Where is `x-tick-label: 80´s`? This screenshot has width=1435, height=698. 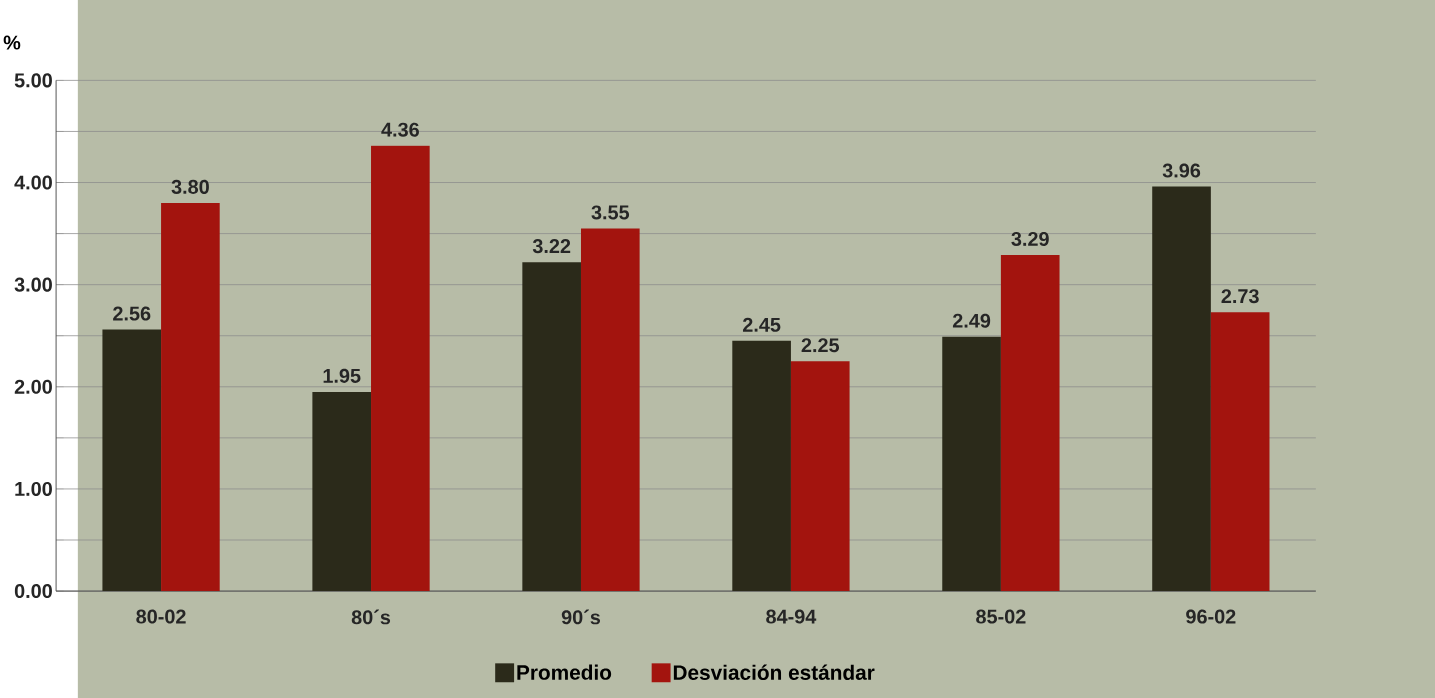 x-tick-label: 80´s is located at coordinates (371, 617).